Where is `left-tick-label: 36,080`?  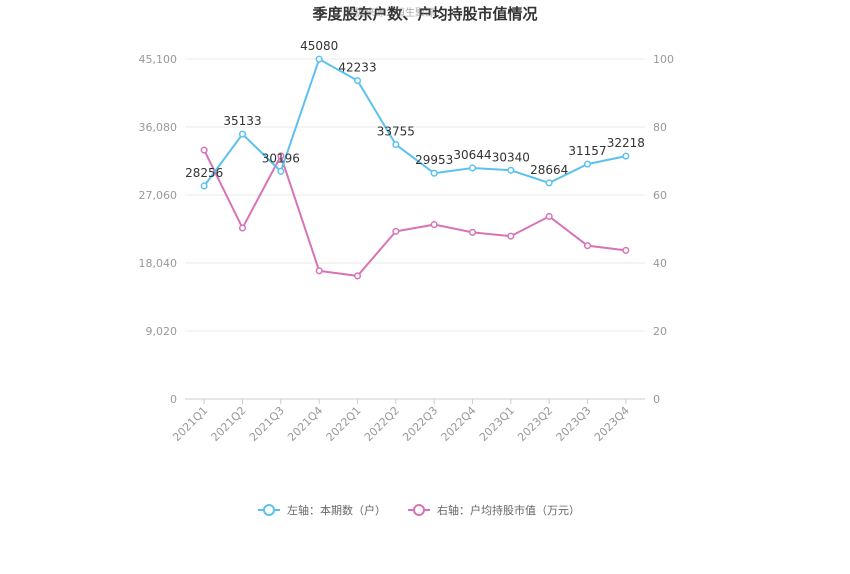 left-tick-label: 36,080 is located at coordinates (158, 127).